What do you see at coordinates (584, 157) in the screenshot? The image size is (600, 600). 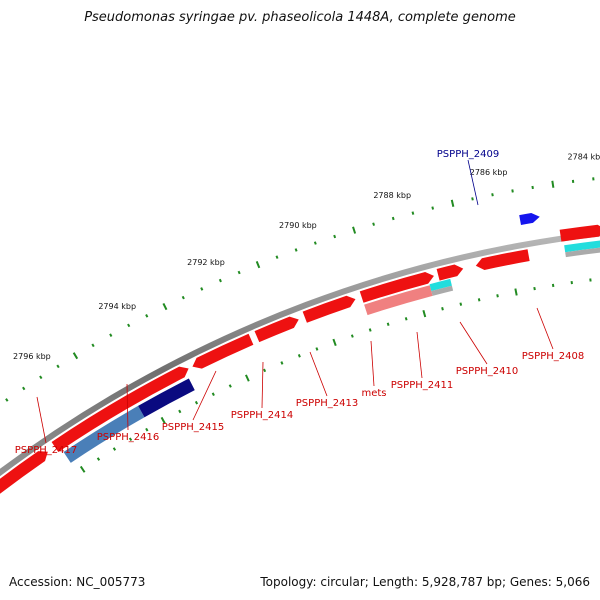 I see `kbp-label: 2784 kbp` at bounding box center [584, 157].